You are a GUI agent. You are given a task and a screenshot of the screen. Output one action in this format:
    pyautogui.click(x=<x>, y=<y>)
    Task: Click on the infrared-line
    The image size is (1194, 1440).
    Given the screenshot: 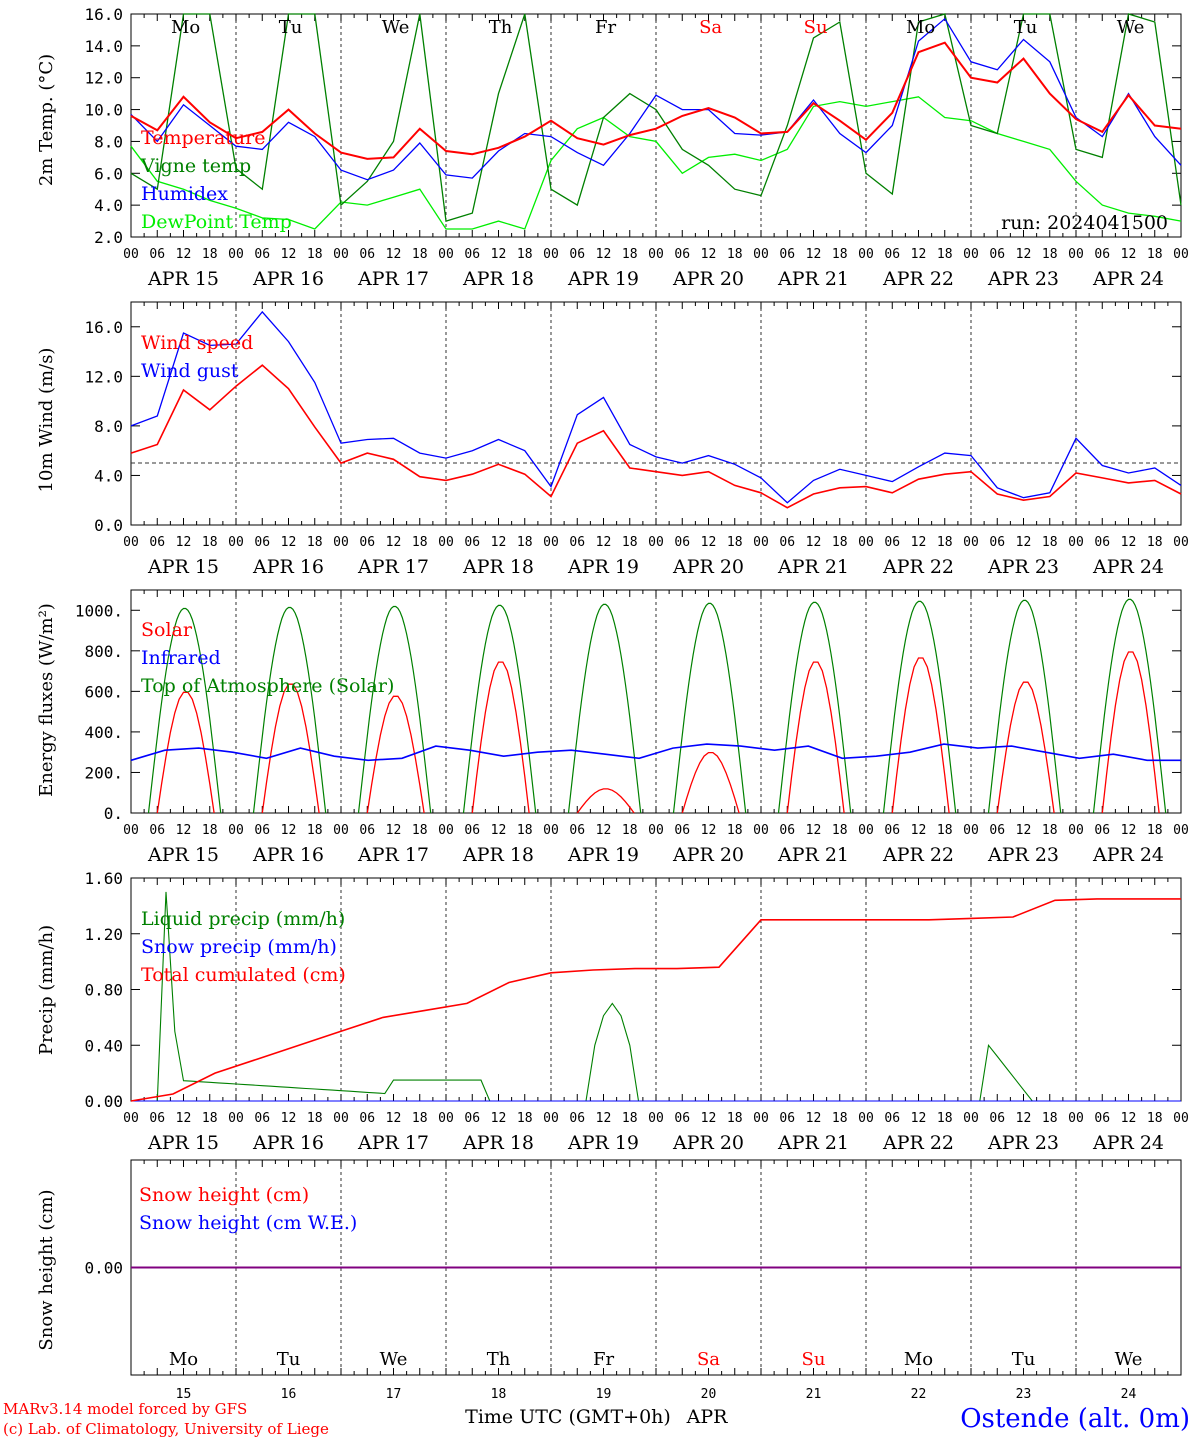 What is the action you would take?
    pyautogui.click(x=655, y=752)
    